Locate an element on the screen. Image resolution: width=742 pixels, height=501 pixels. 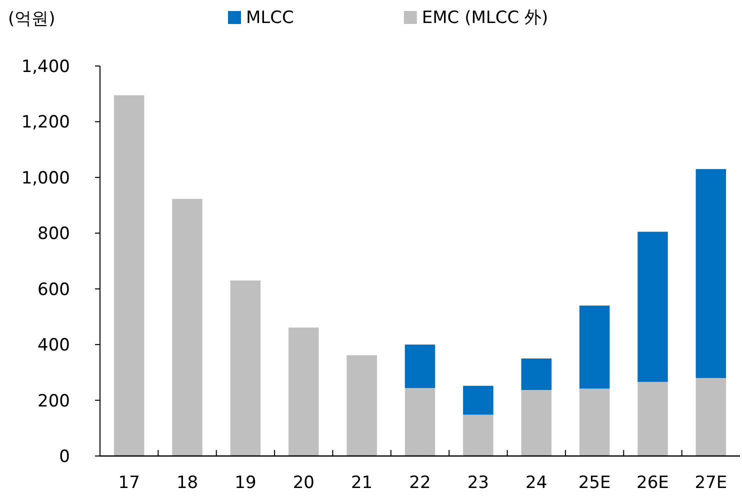
x-tick-label: 24 is located at coordinates (537, 483).